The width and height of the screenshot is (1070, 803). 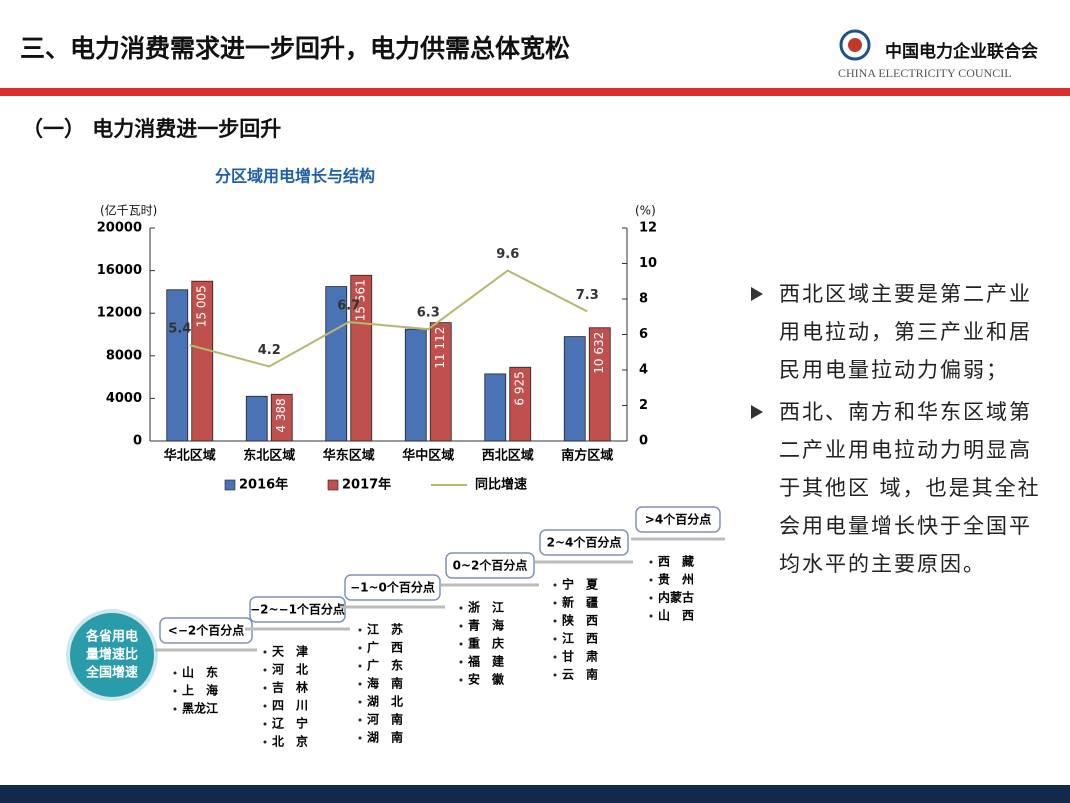 What do you see at coordinates (580, 584) in the screenshot?
I see `step-item: 宁 夏` at bounding box center [580, 584].